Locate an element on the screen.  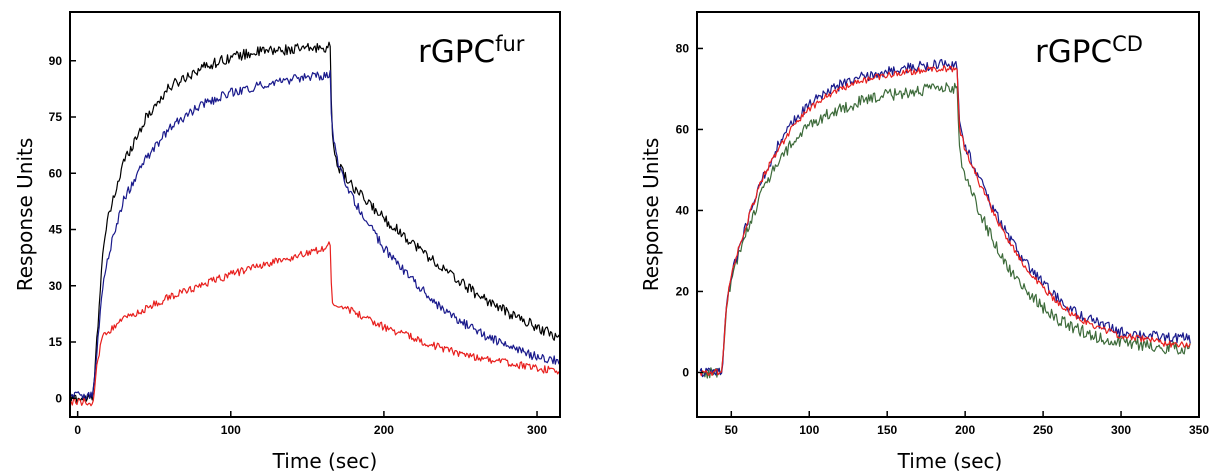
y-tick-label: 45 is located at coordinates (56, 230).